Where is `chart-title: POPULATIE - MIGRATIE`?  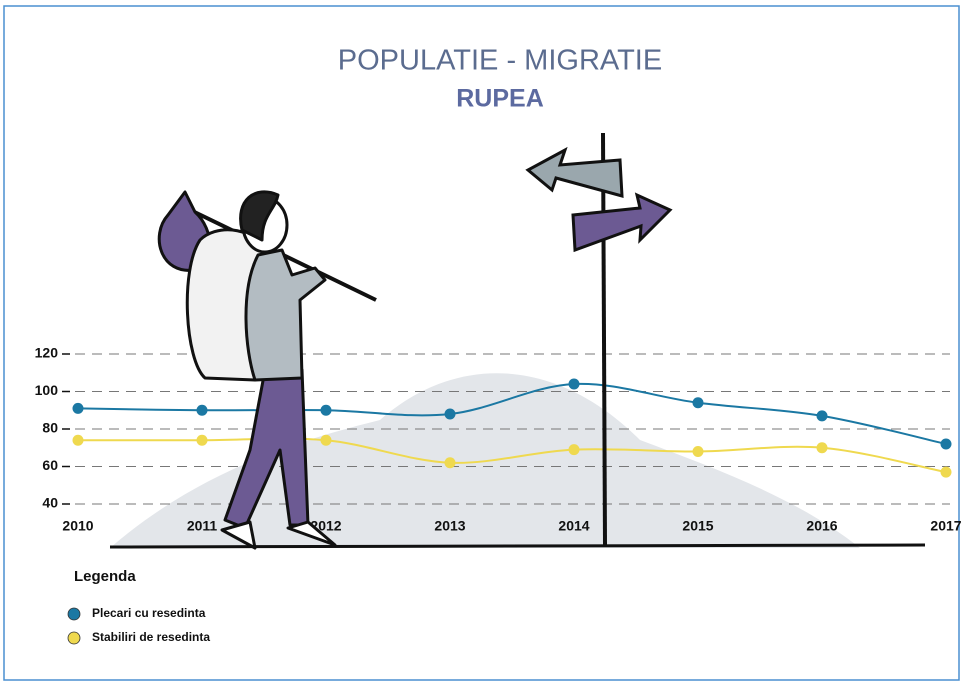 chart-title: POPULATIE - MIGRATIE is located at coordinates (500, 61).